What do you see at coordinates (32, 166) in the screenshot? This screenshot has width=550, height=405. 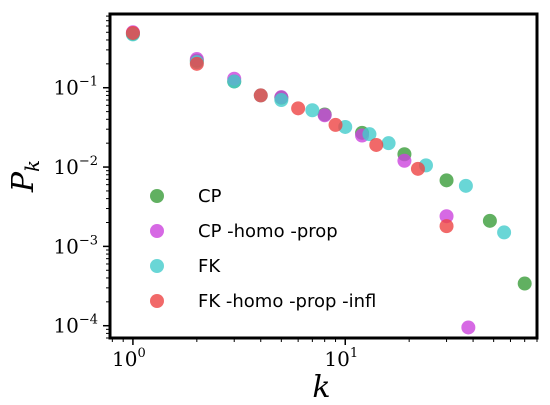 I see `y-axis-label-subscript: k` at bounding box center [32, 166].